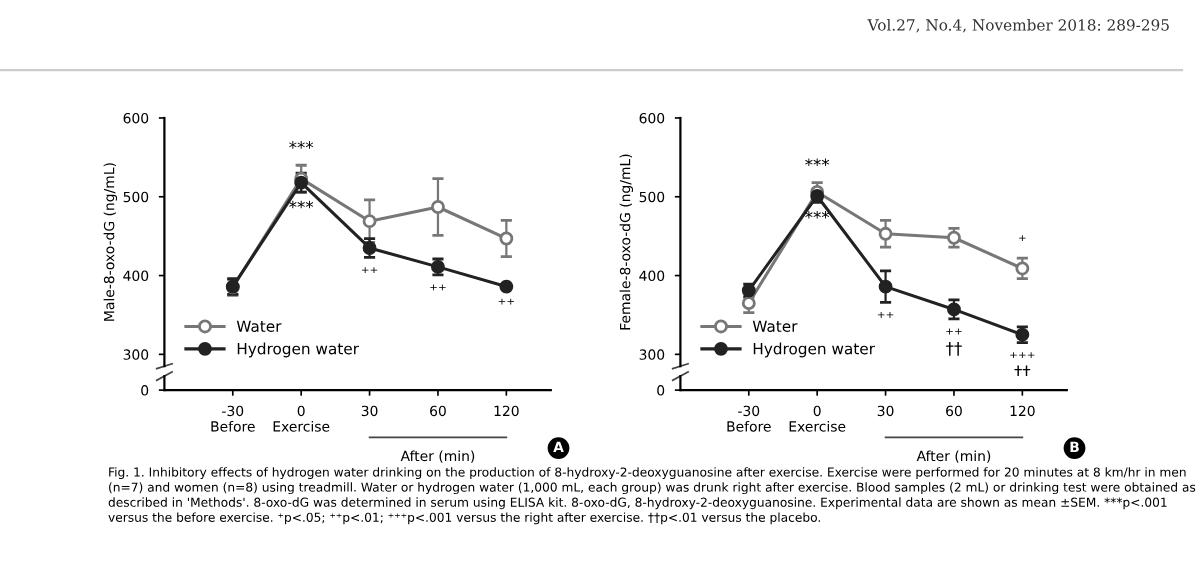 This screenshot has width=1200, height=584. I want to click on annotation: ⁺⁺ ††, so click(954, 342).